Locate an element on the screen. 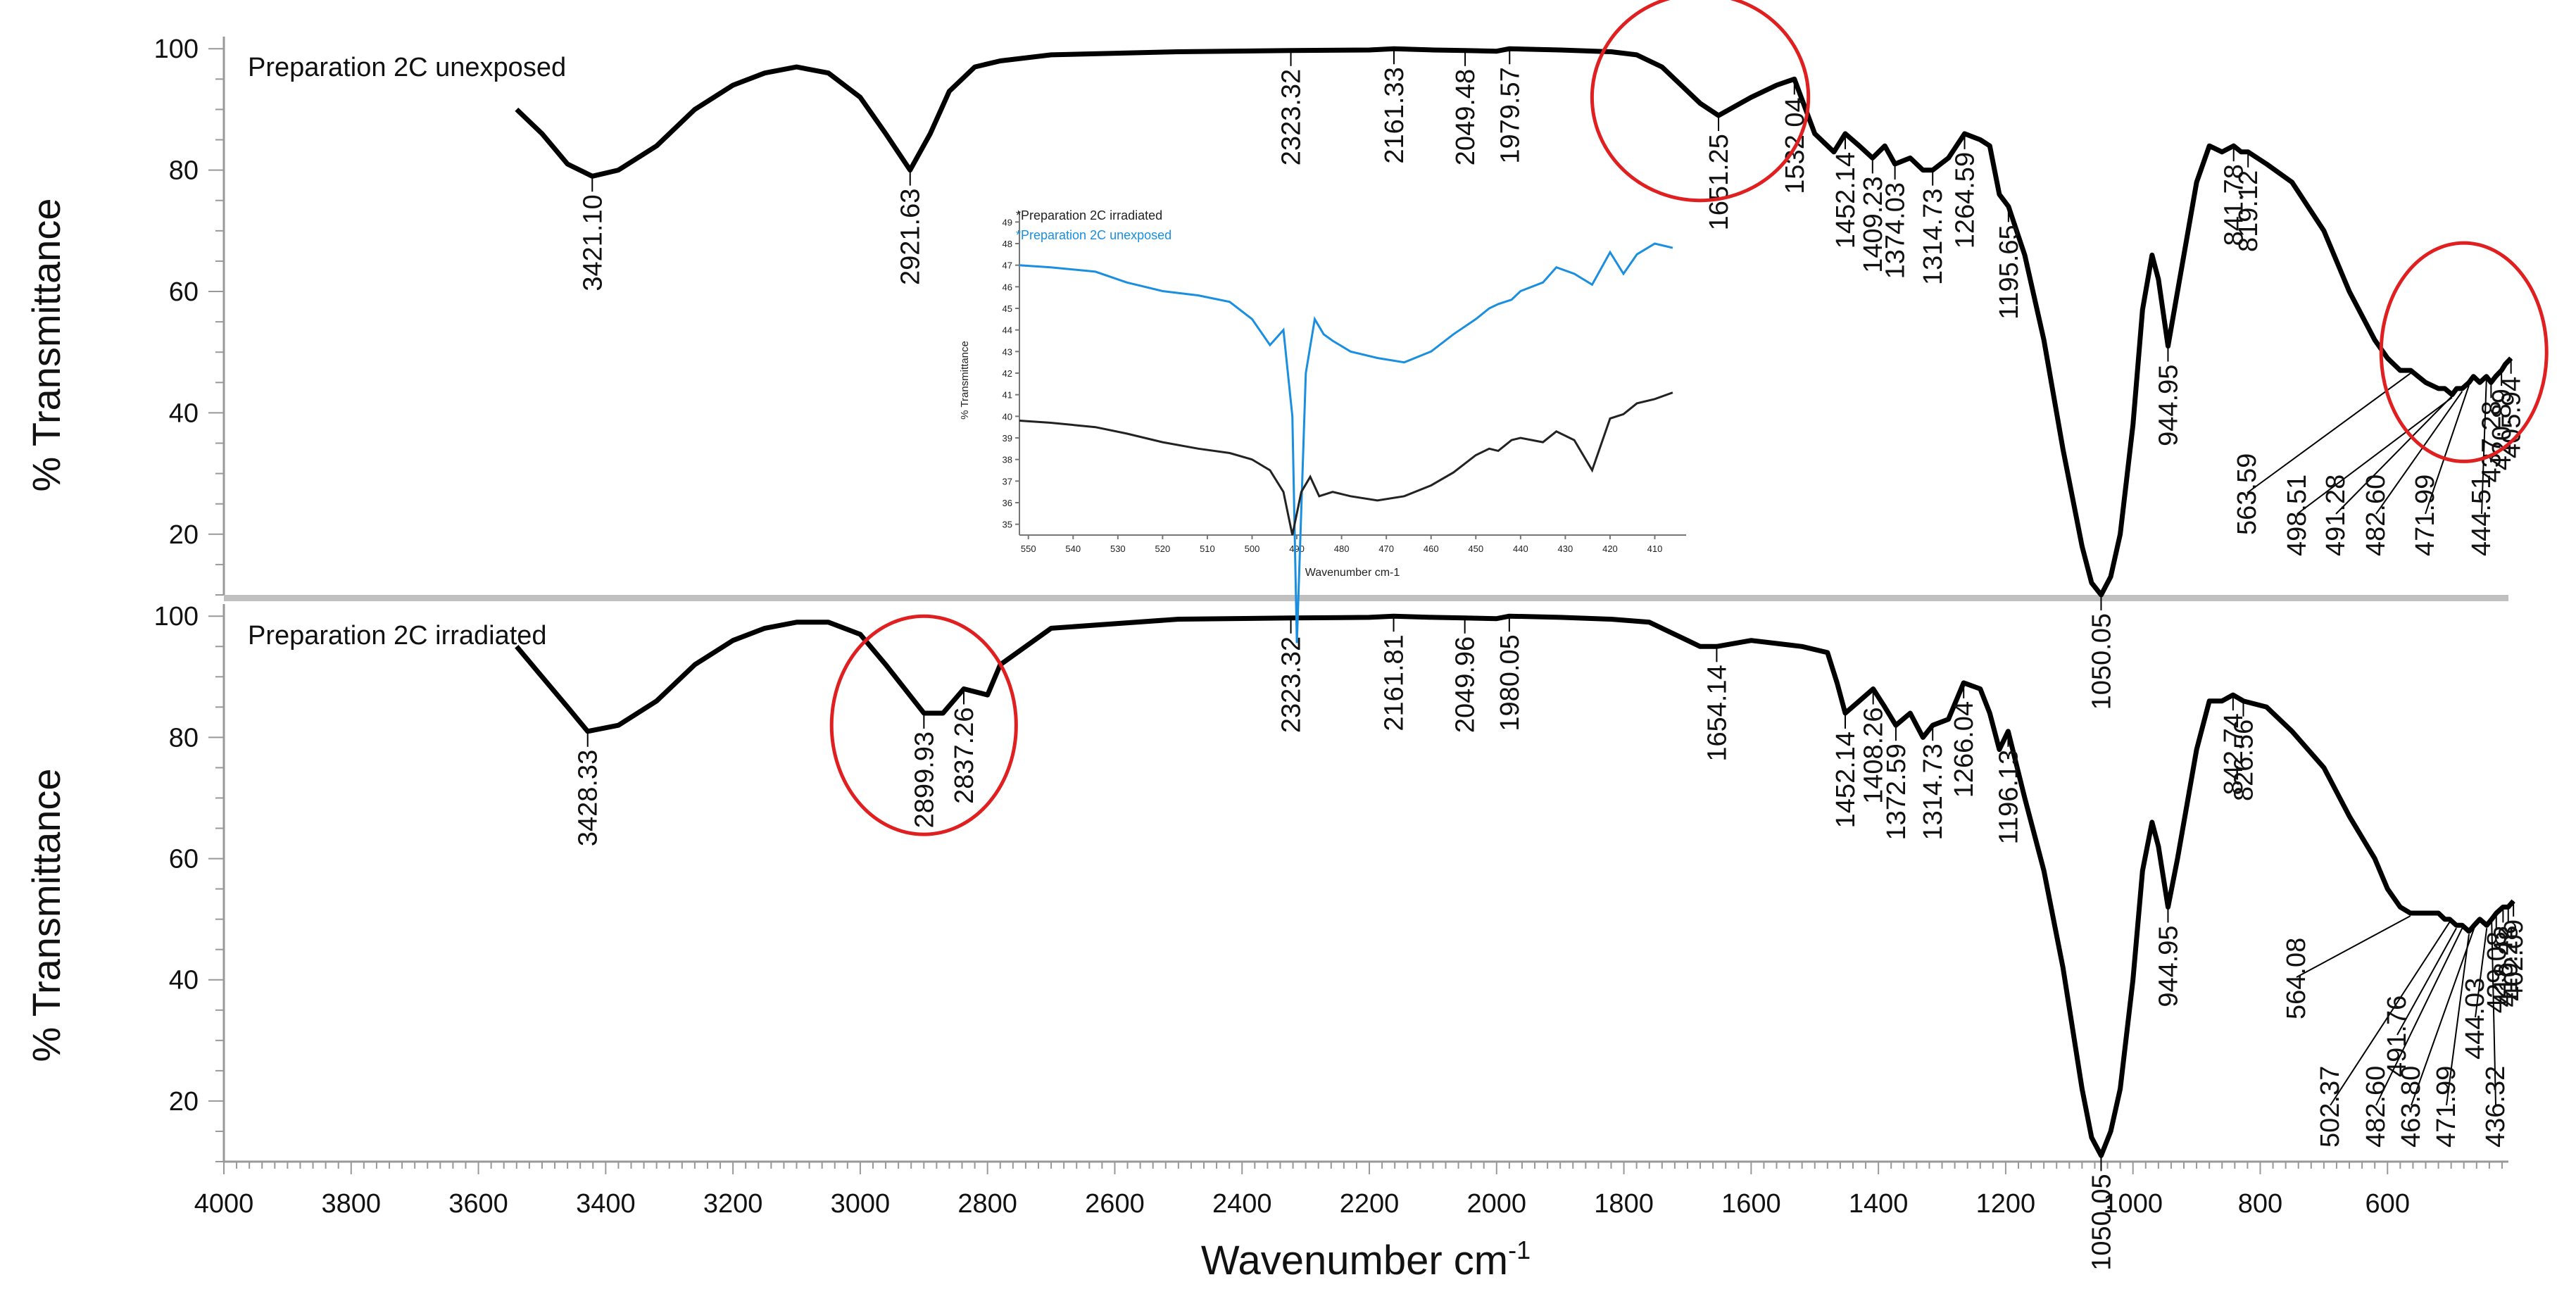 Image resolution: width=2576 pixels, height=1313 pixels. inset-x-tick-label: 520 is located at coordinates (1163, 549).